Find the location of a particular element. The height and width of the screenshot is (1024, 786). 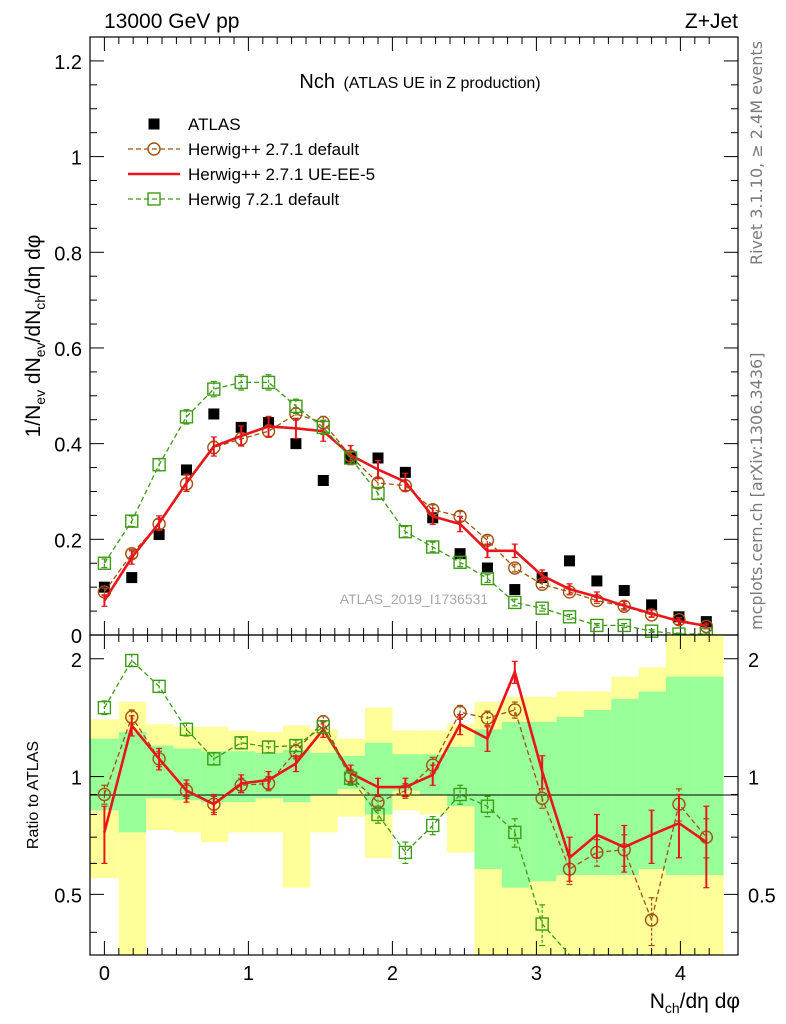

main-y-axis-label: 1/Nev dNev/dNch/dη dφ is located at coordinates (35, 336).